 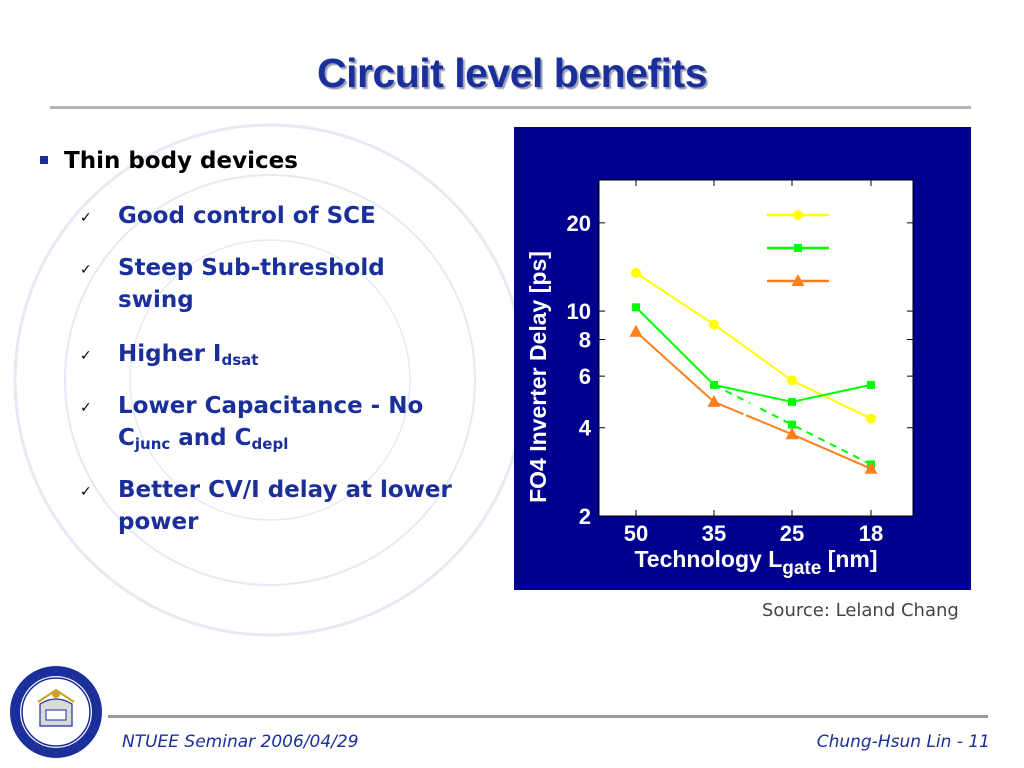 I want to click on sub-item-cvi: ✓ Better CV/I delay at lower power, so click(x=295, y=506).